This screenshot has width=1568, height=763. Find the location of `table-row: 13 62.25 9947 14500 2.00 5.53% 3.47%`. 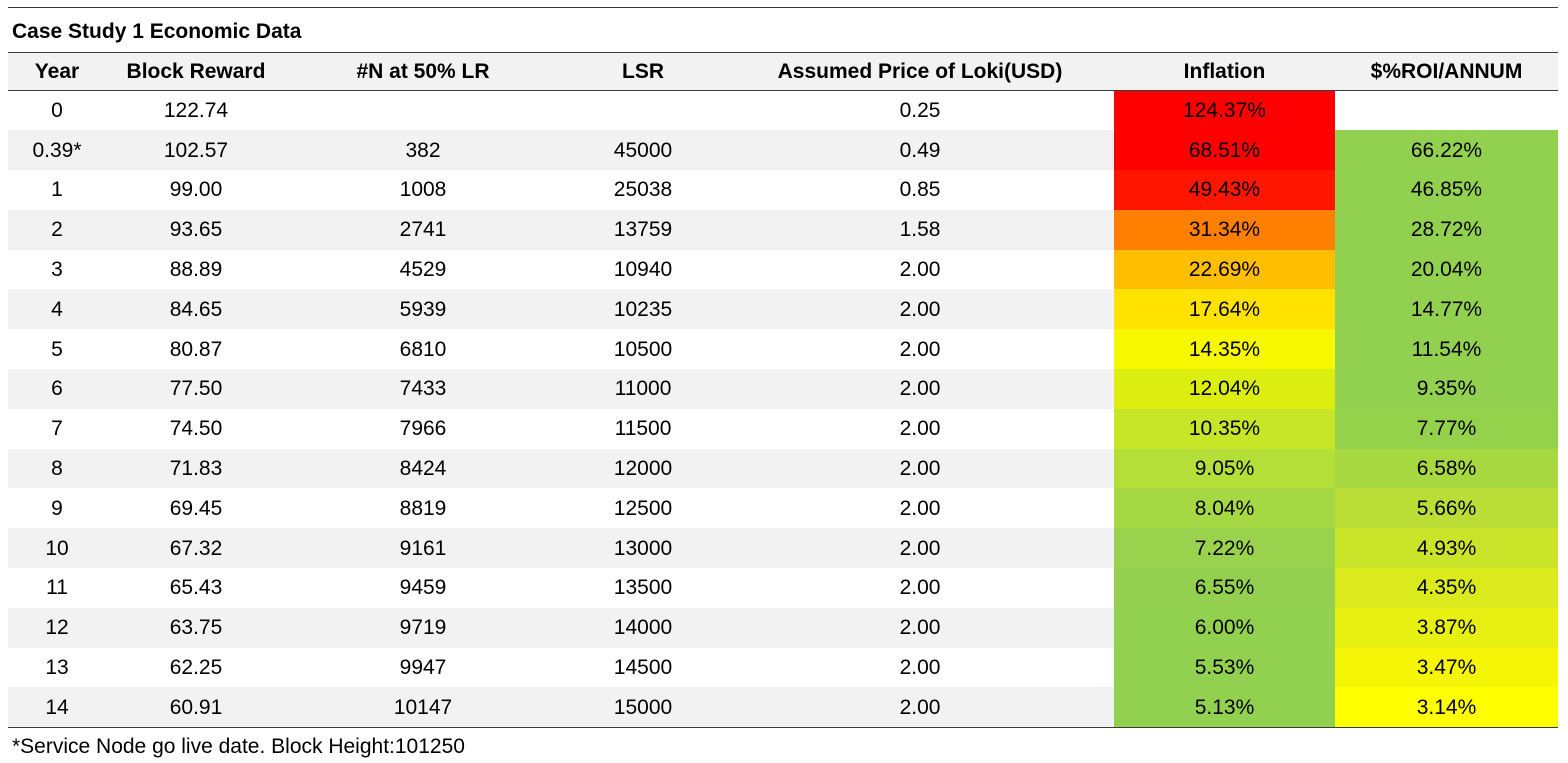

table-row: 13 62.25 9947 14500 2.00 5.53% 3.47% is located at coordinates (783, 667).